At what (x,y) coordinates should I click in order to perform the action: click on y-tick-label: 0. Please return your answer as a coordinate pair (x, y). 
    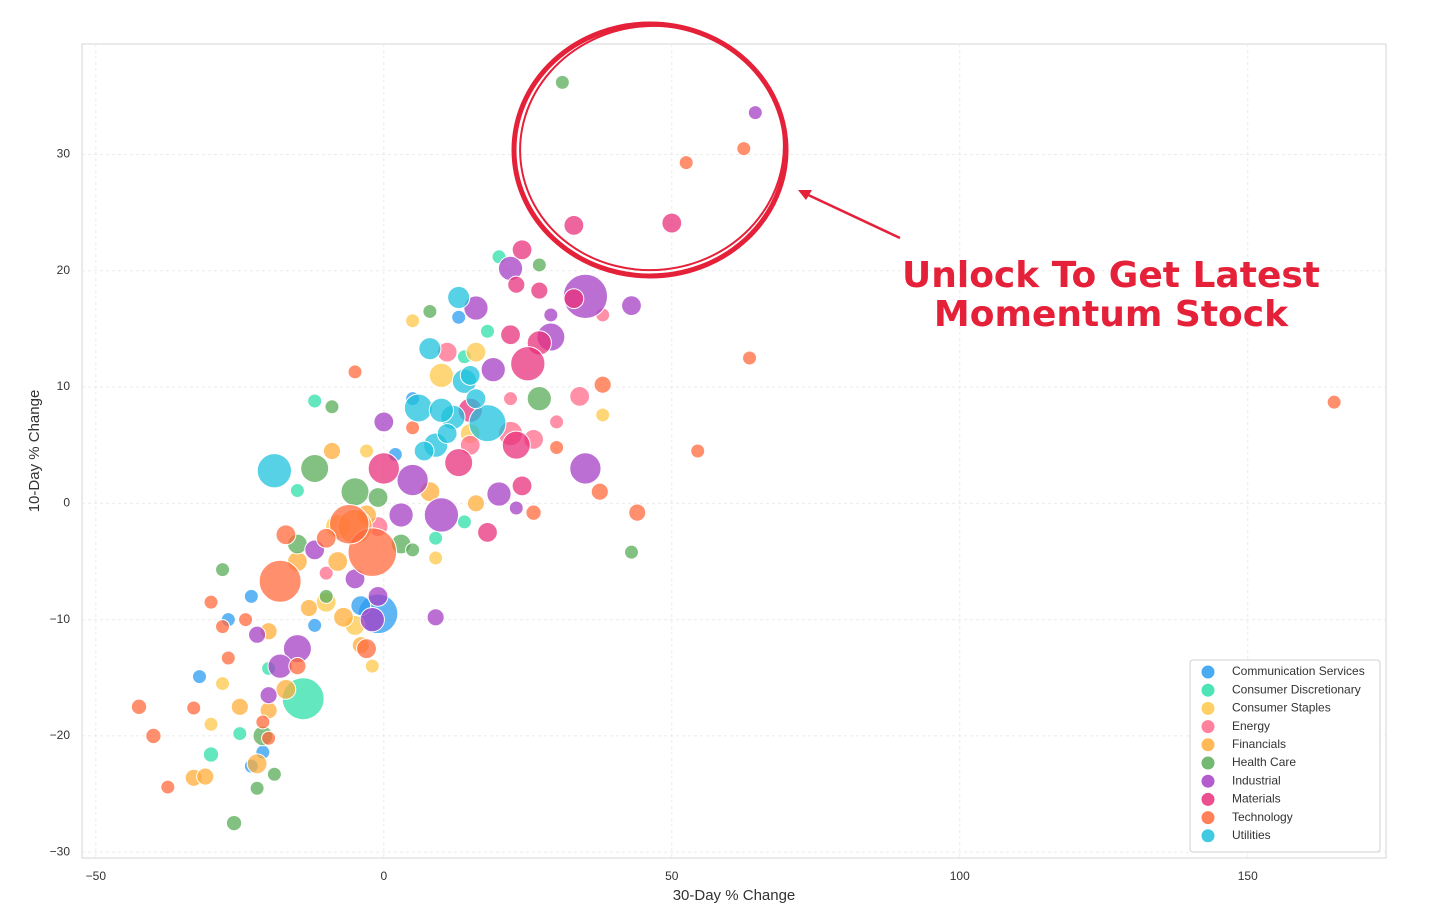
    Looking at the image, I should click on (66, 503).